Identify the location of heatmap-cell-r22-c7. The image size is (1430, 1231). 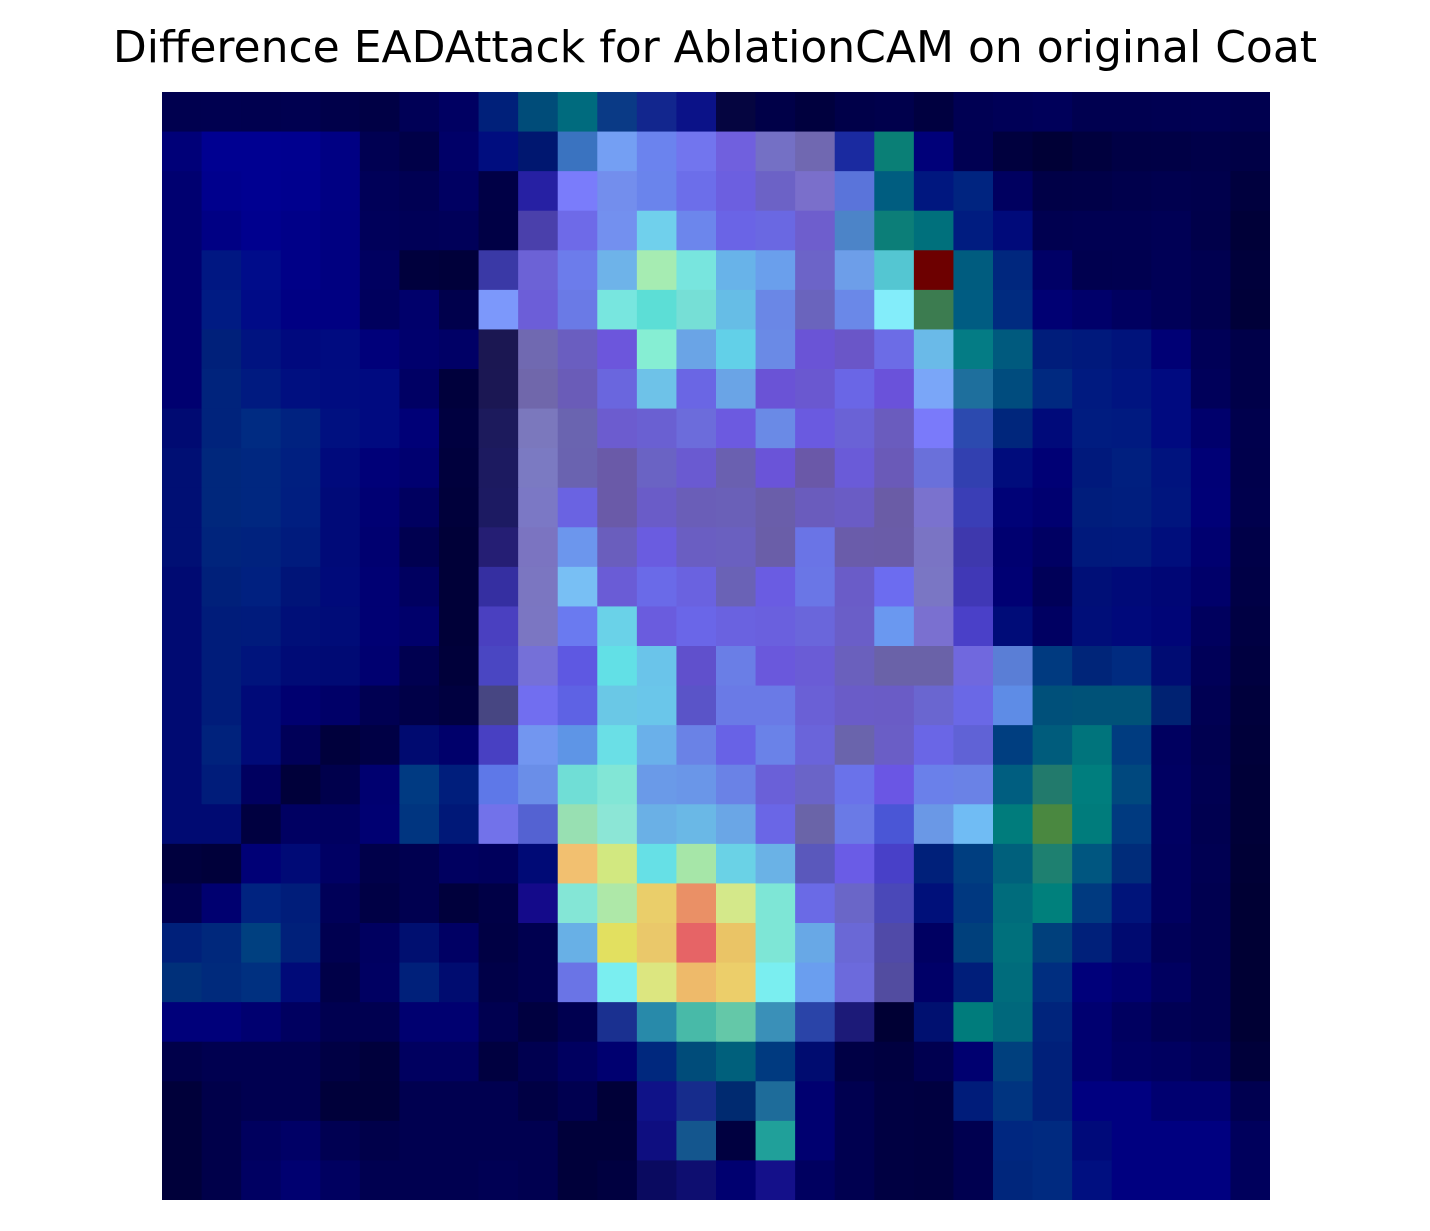
(459, 982).